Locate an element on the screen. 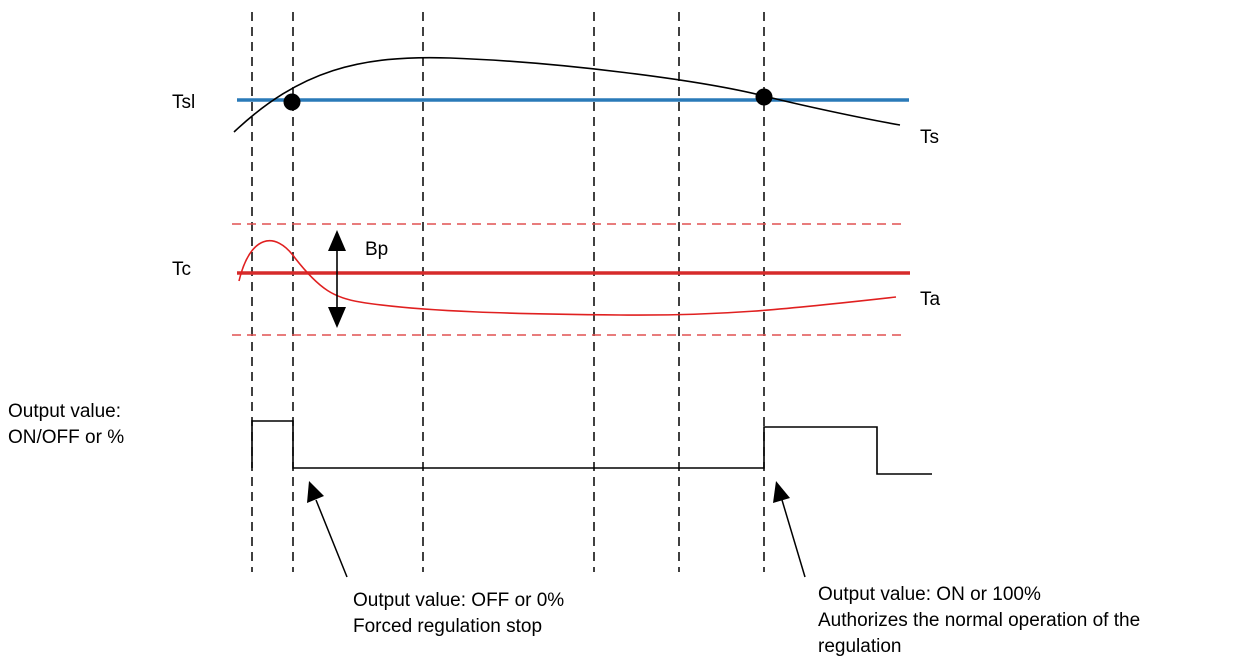 Image resolution: width=1238 pixels, height=659 pixels. output-axis-label-line2: ON/OFF or % is located at coordinates (66, 437).